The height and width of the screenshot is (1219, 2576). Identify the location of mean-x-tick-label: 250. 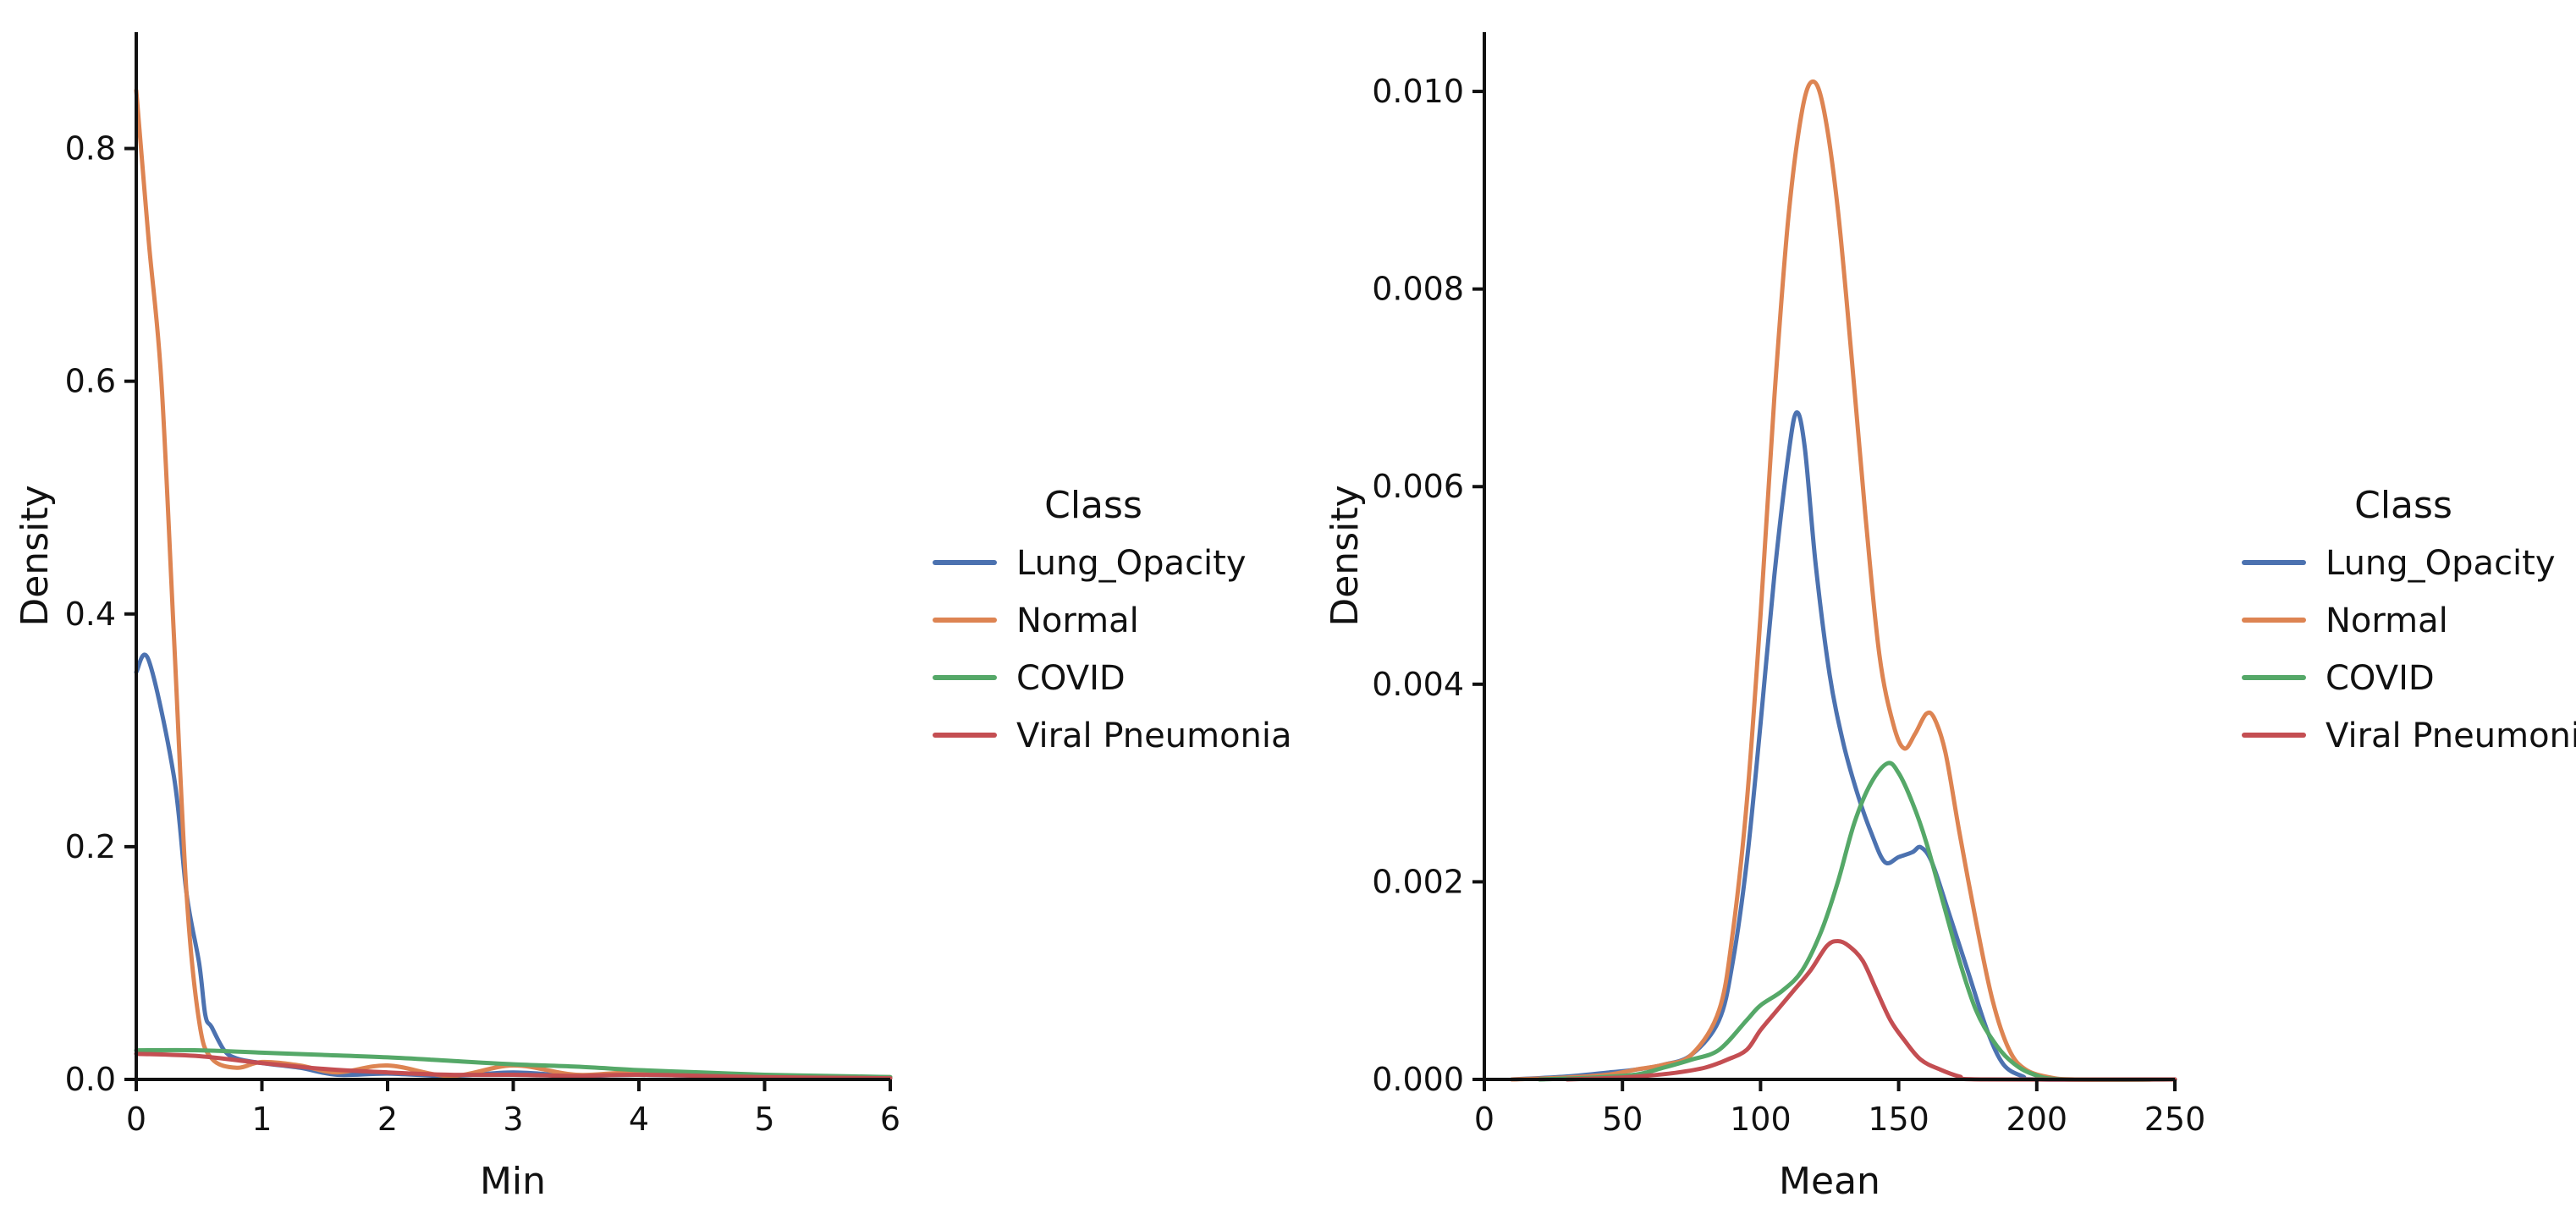
(2175, 1119).